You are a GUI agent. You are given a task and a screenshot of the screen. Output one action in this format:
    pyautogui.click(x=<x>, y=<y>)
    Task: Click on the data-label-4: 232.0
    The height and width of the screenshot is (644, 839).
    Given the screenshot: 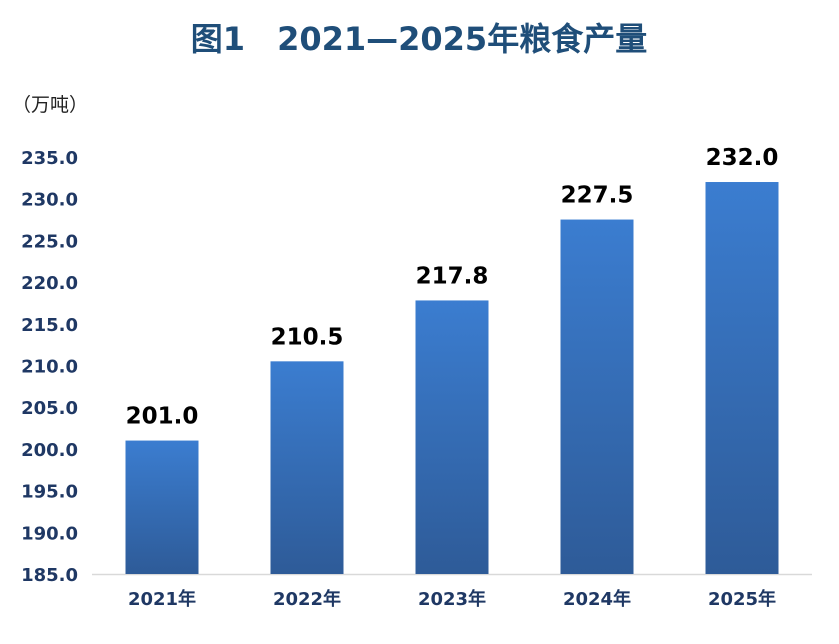 What is the action you would take?
    pyautogui.click(x=742, y=158)
    